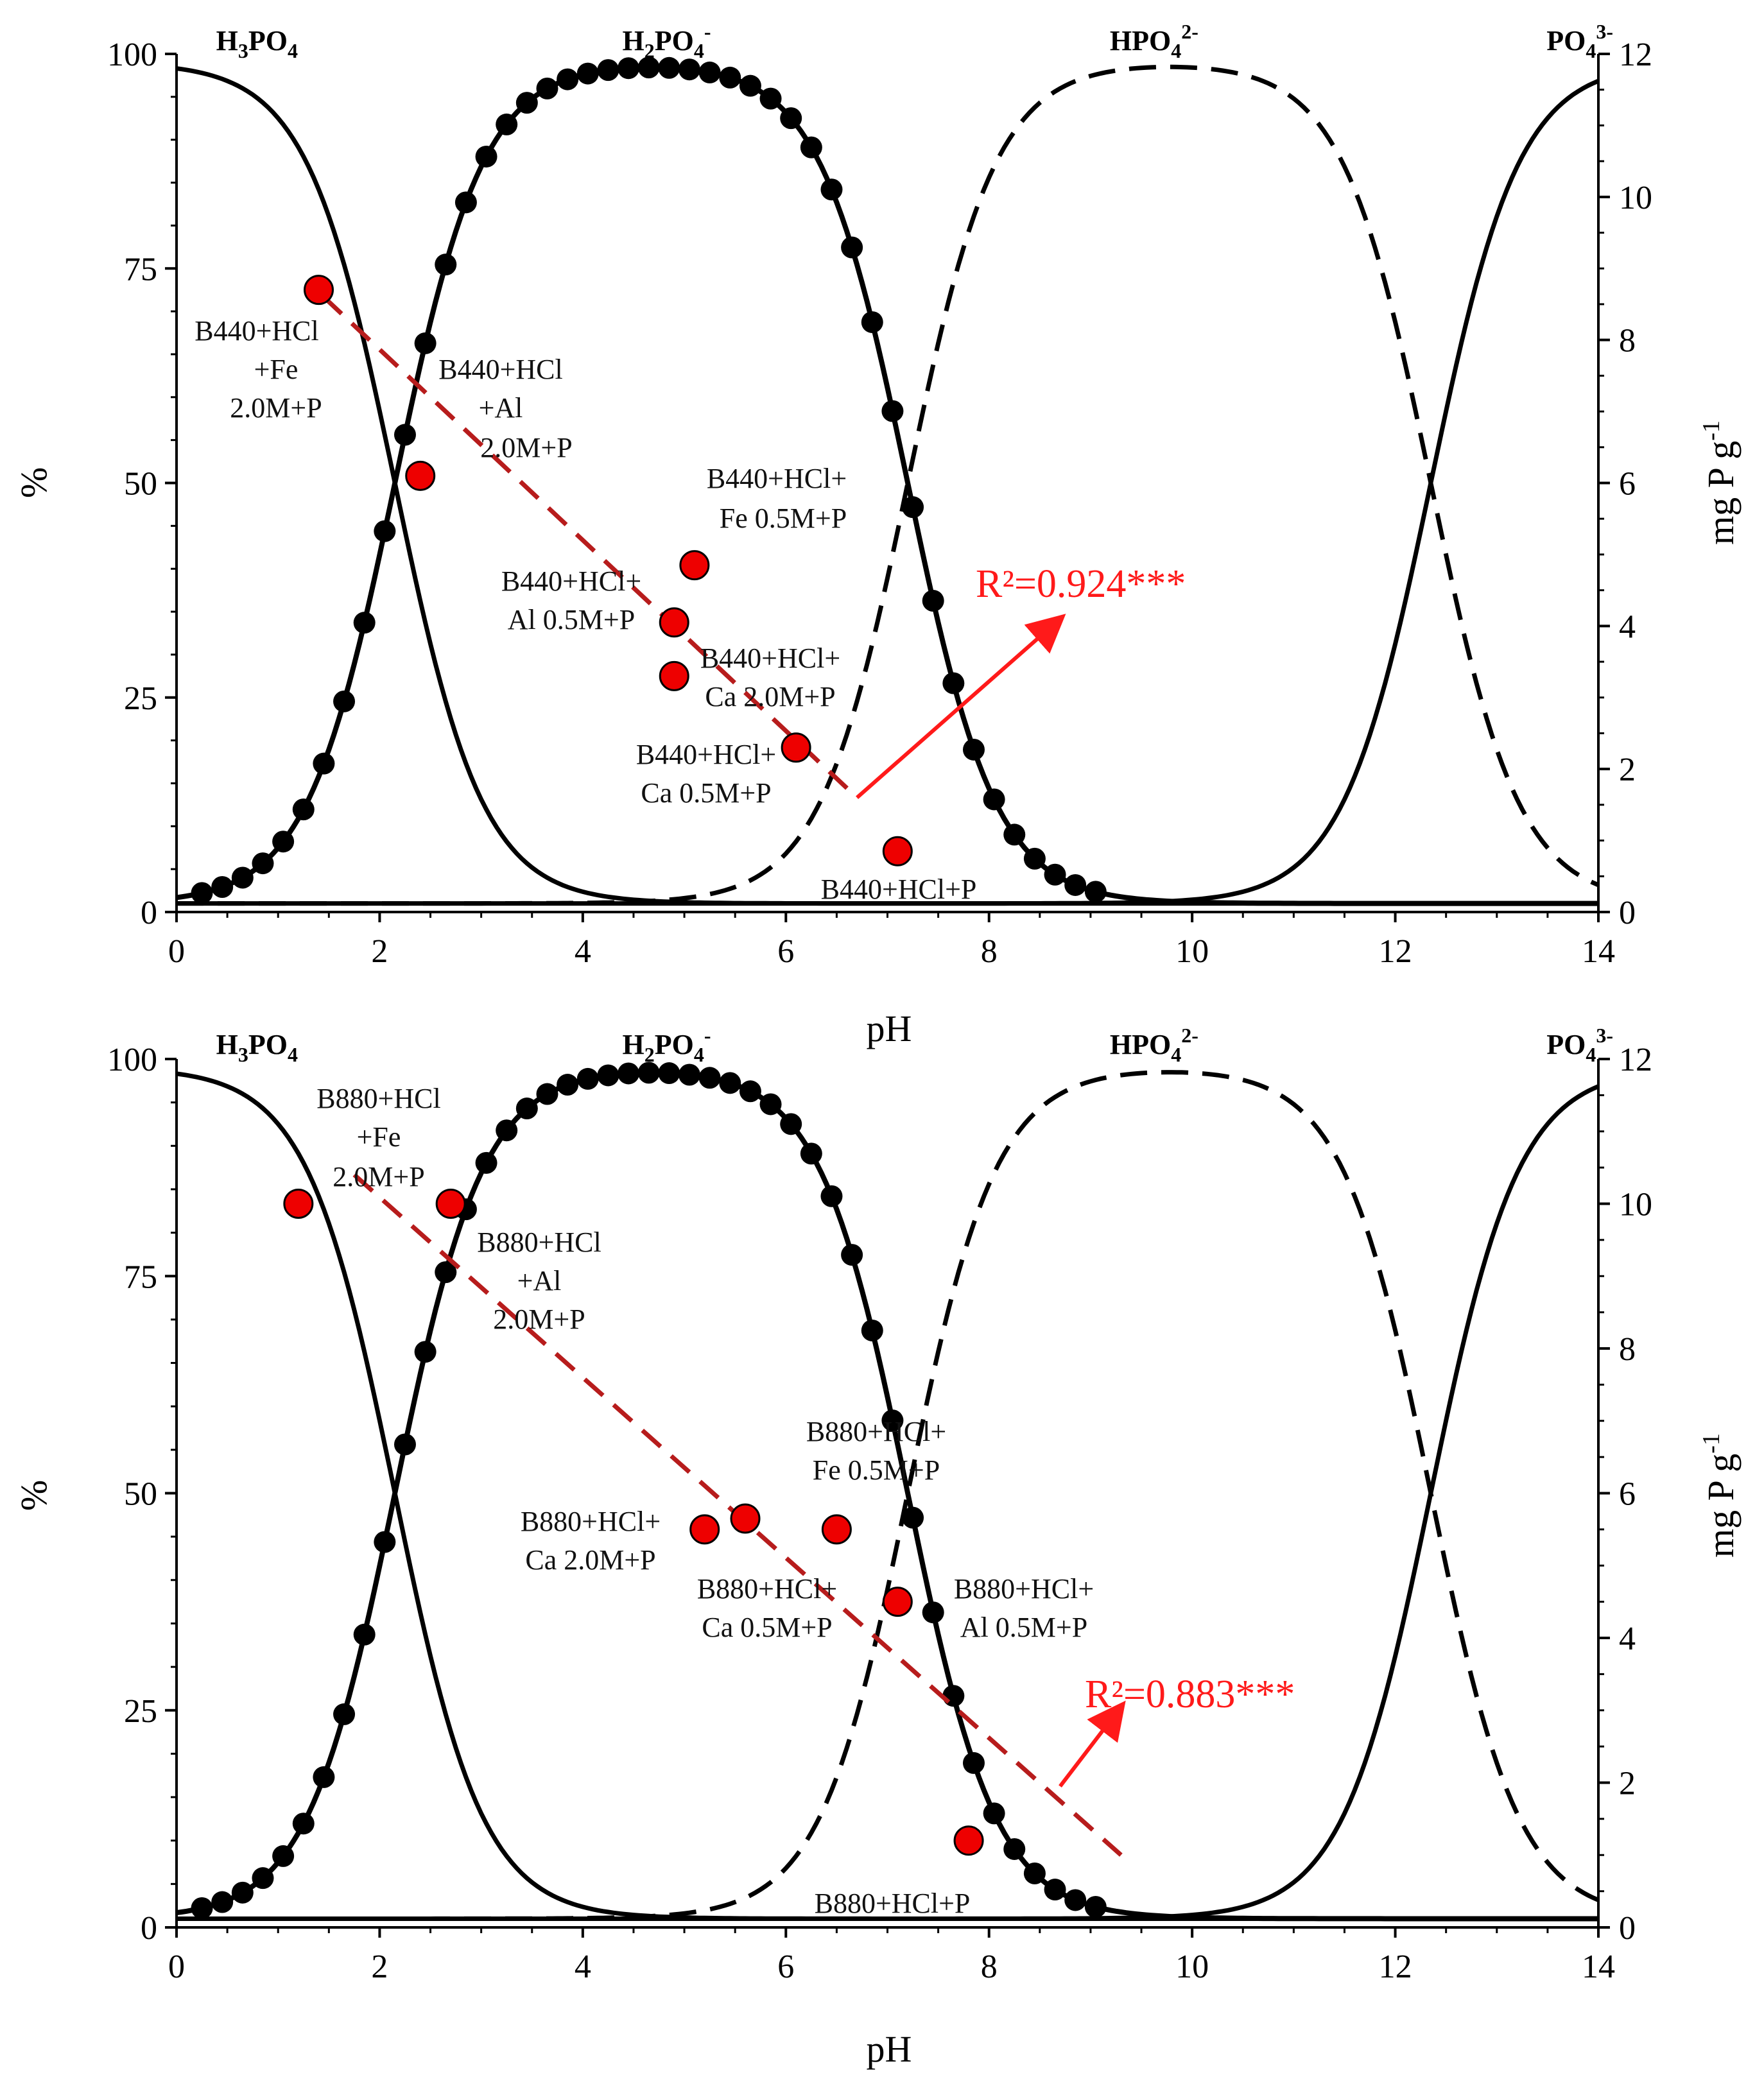 The image size is (1764, 2084). What do you see at coordinates (767, 1627) in the screenshot?
I see `point-label: Ca 0.5M+P` at bounding box center [767, 1627].